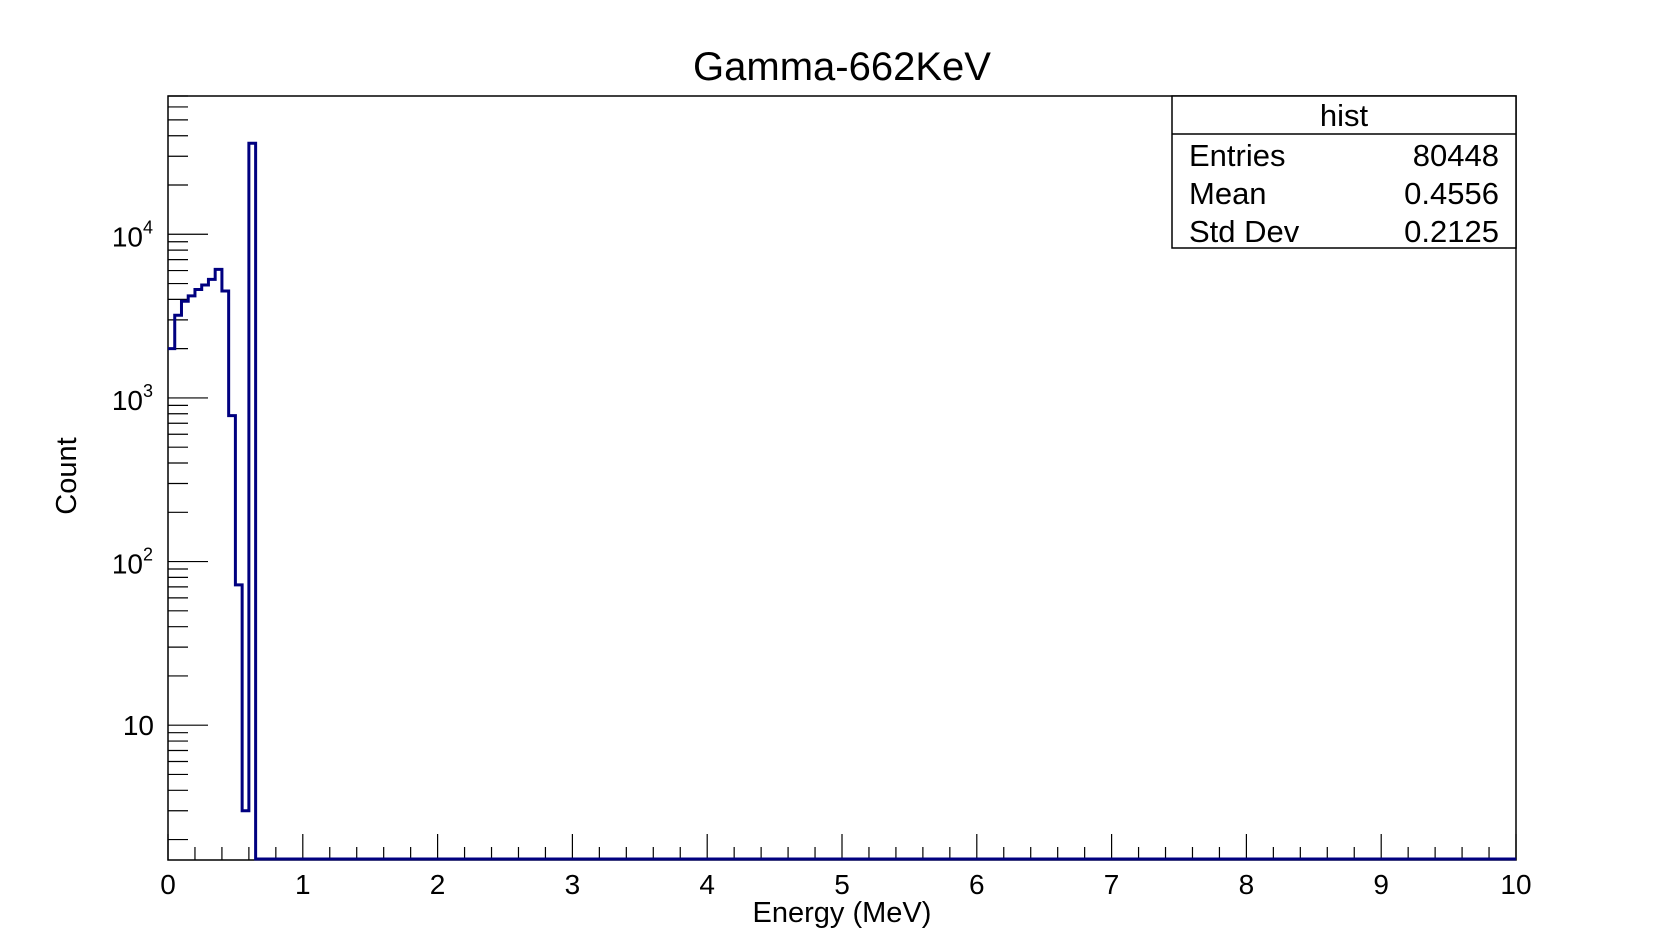  Describe the element at coordinates (67, 475) in the screenshot. I see `y-axis-label: Count` at that location.